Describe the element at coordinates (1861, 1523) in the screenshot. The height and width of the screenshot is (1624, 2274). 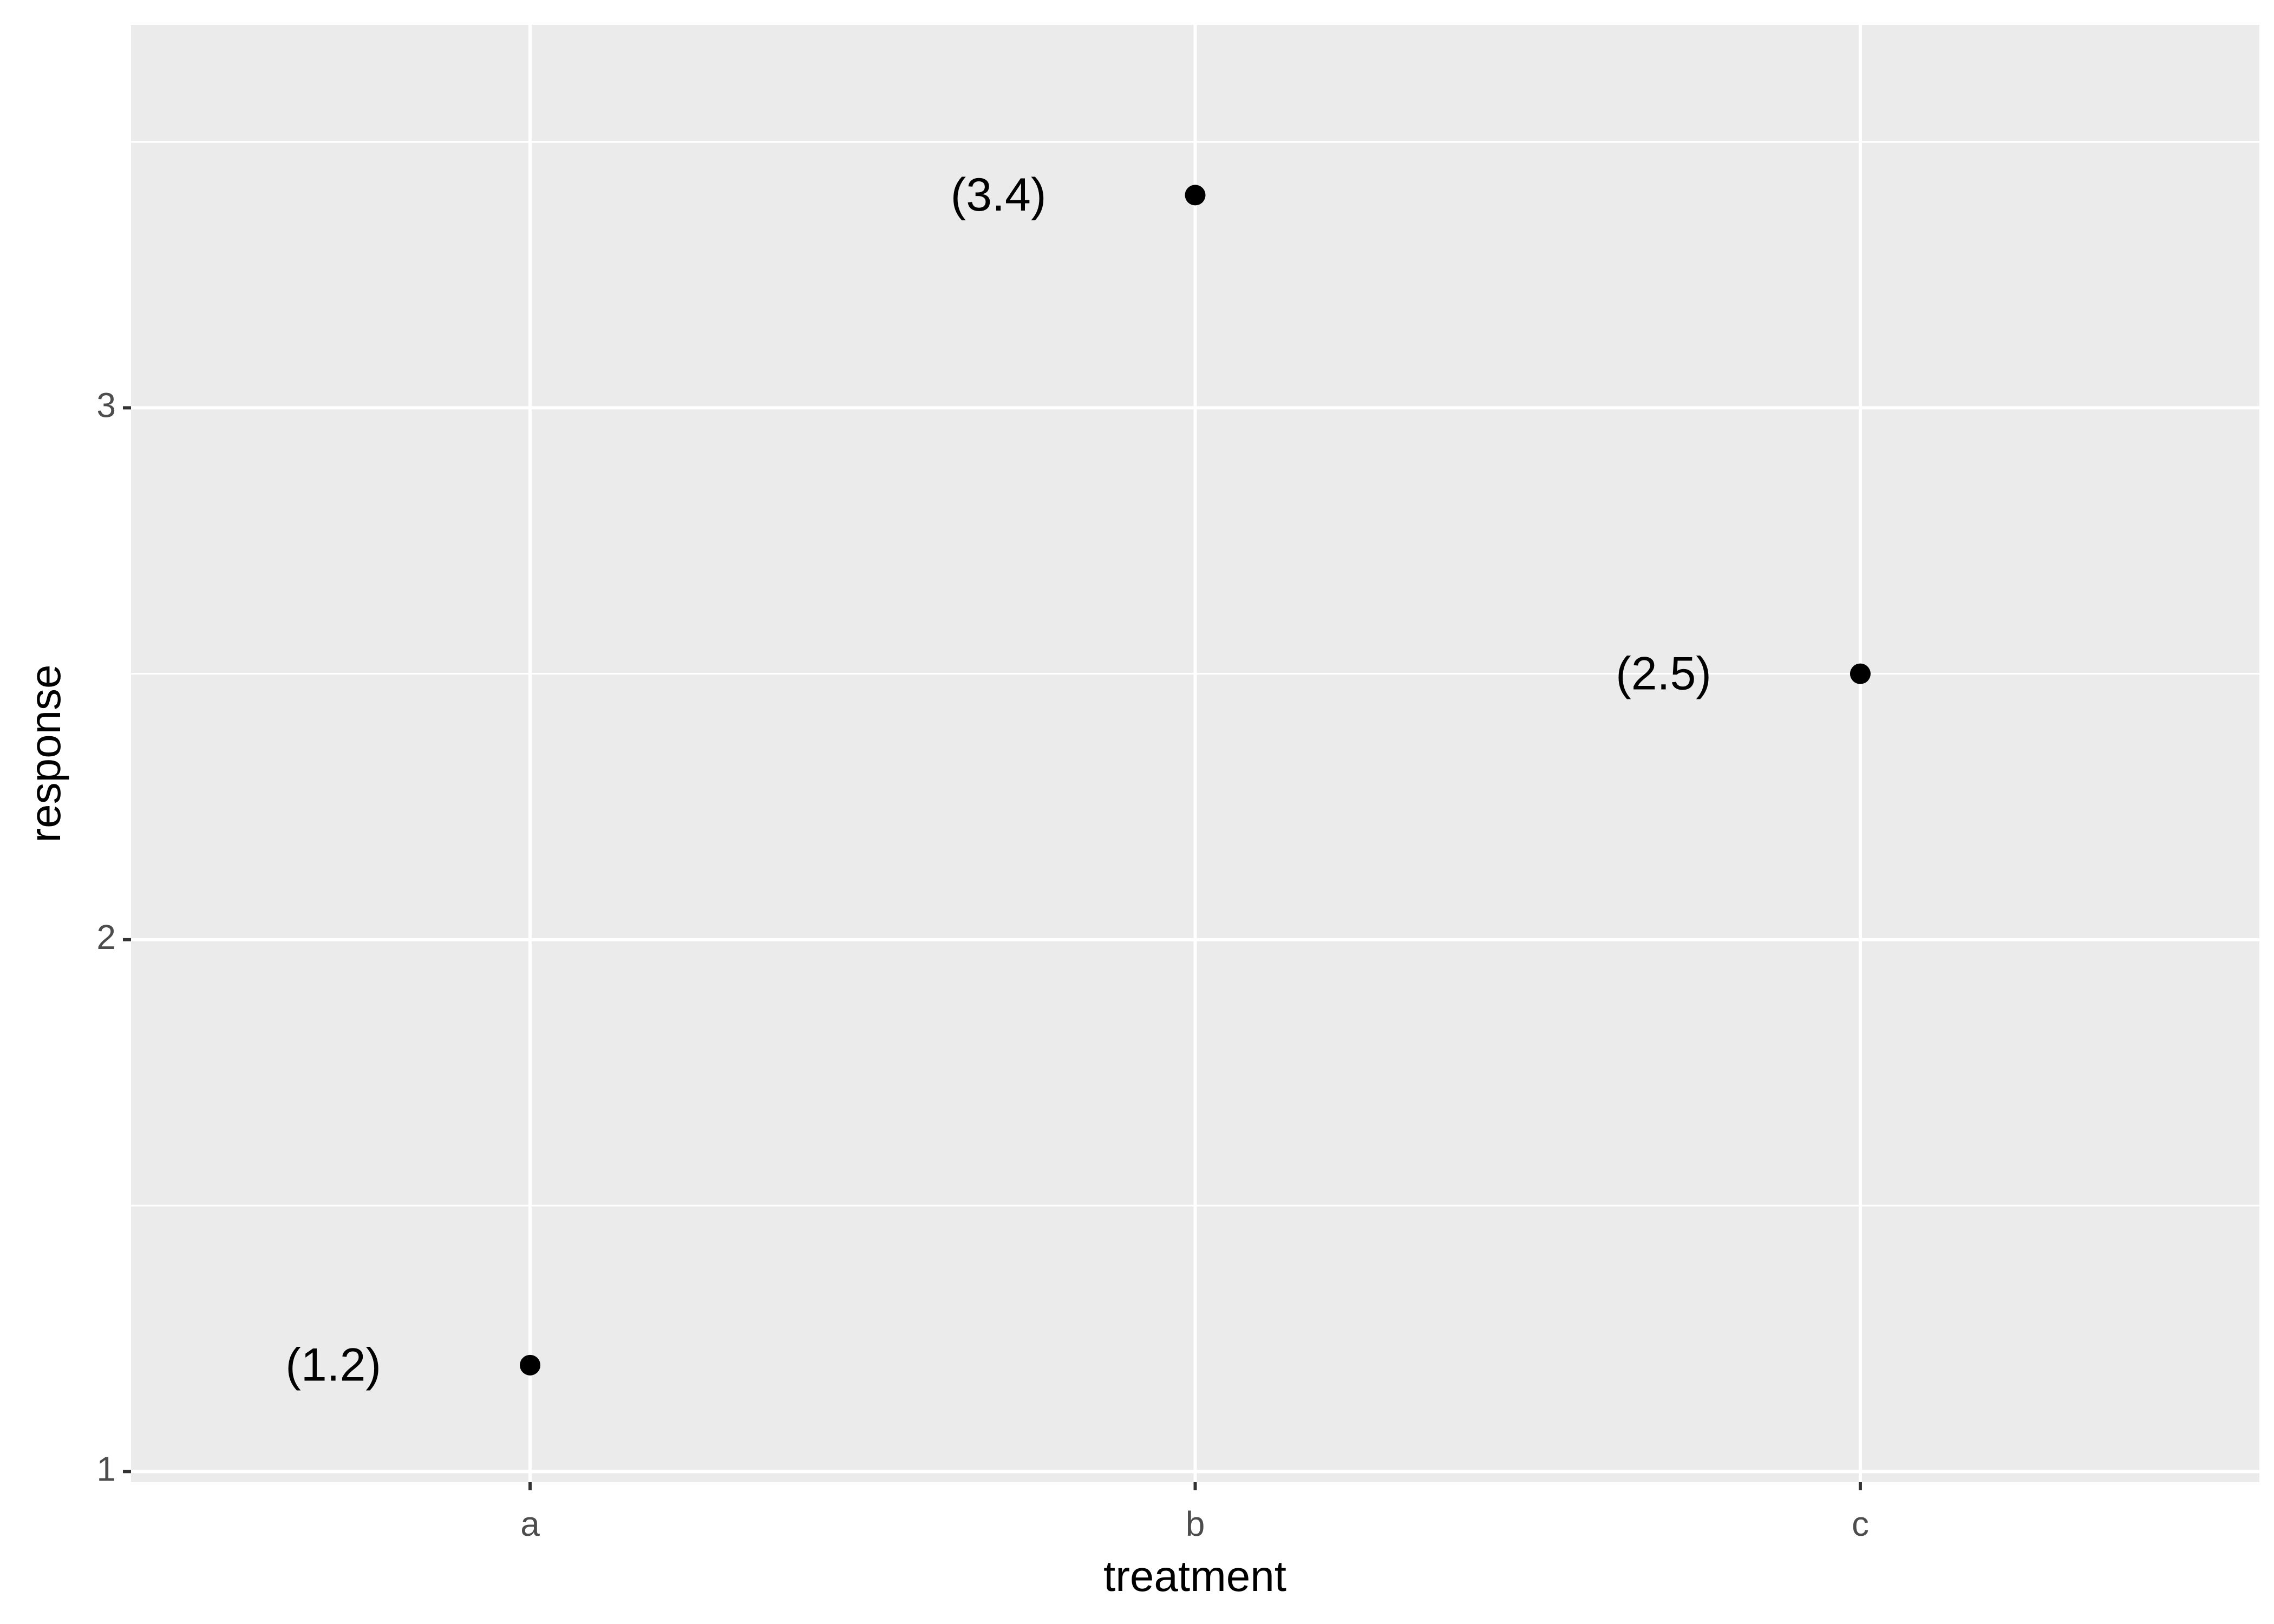
I see `x-tick-label: c` at that location.